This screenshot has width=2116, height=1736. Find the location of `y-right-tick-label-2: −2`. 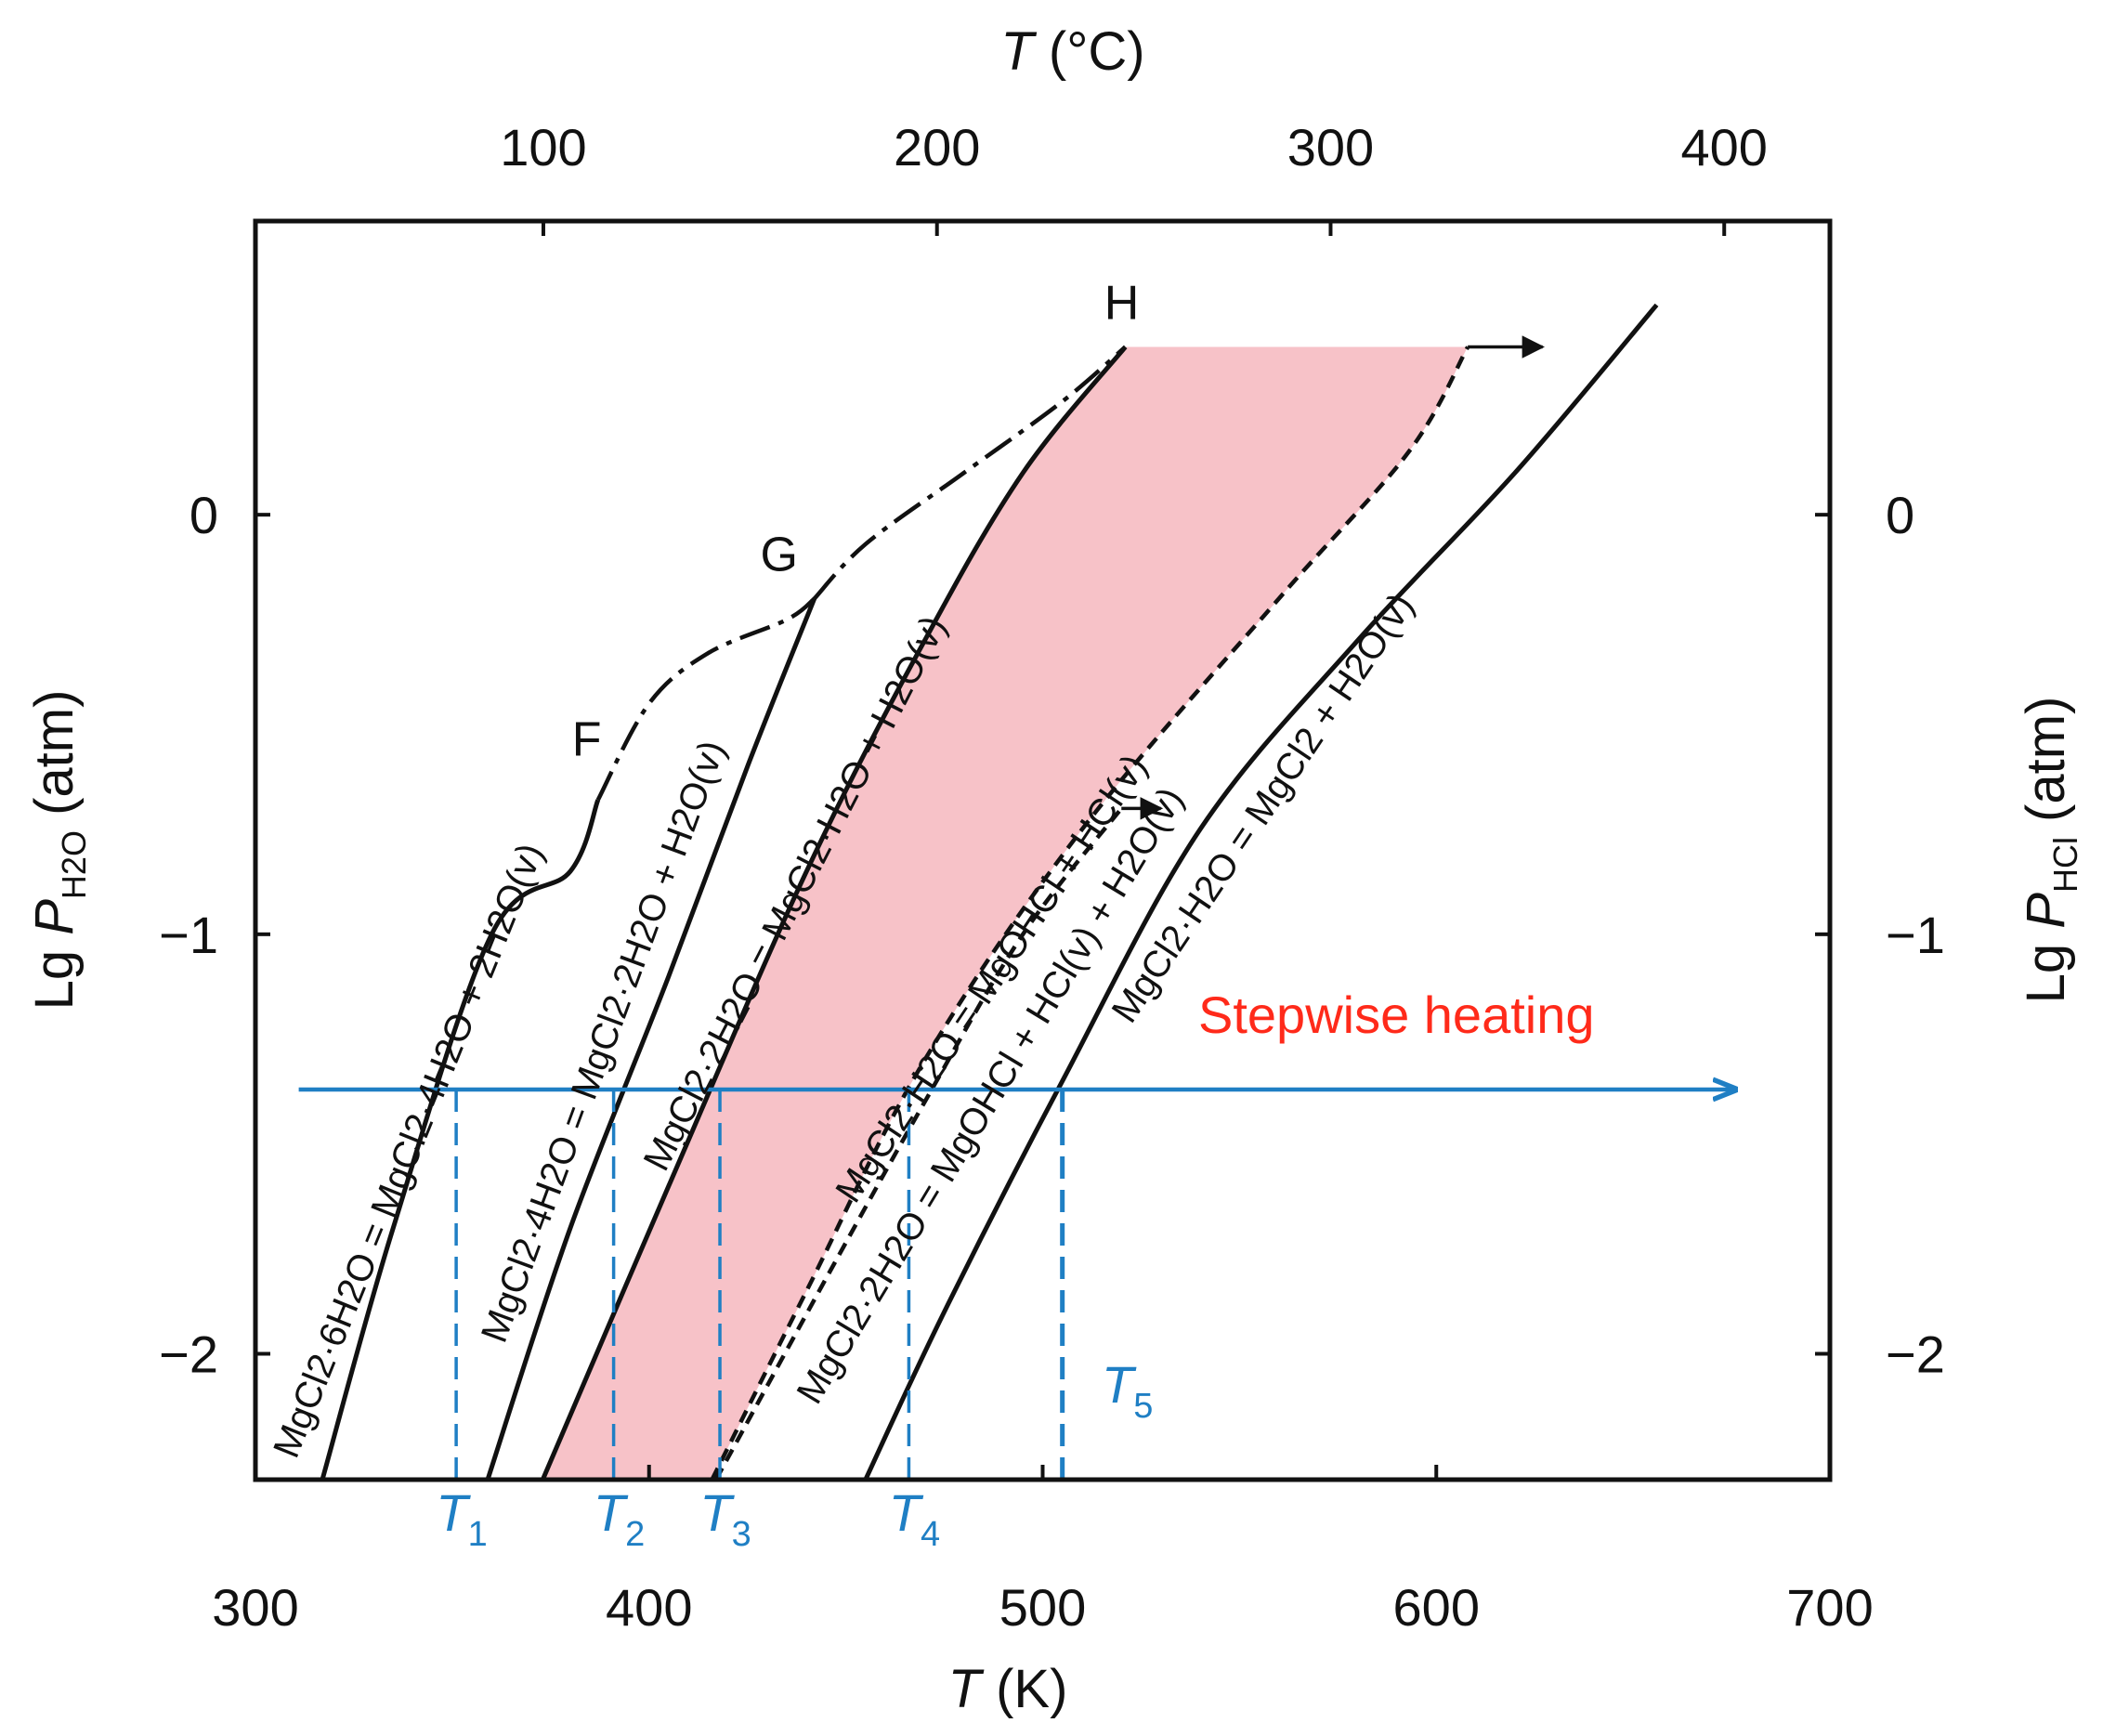

y-right-tick-label-2: −2 is located at coordinates (1915, 1354).